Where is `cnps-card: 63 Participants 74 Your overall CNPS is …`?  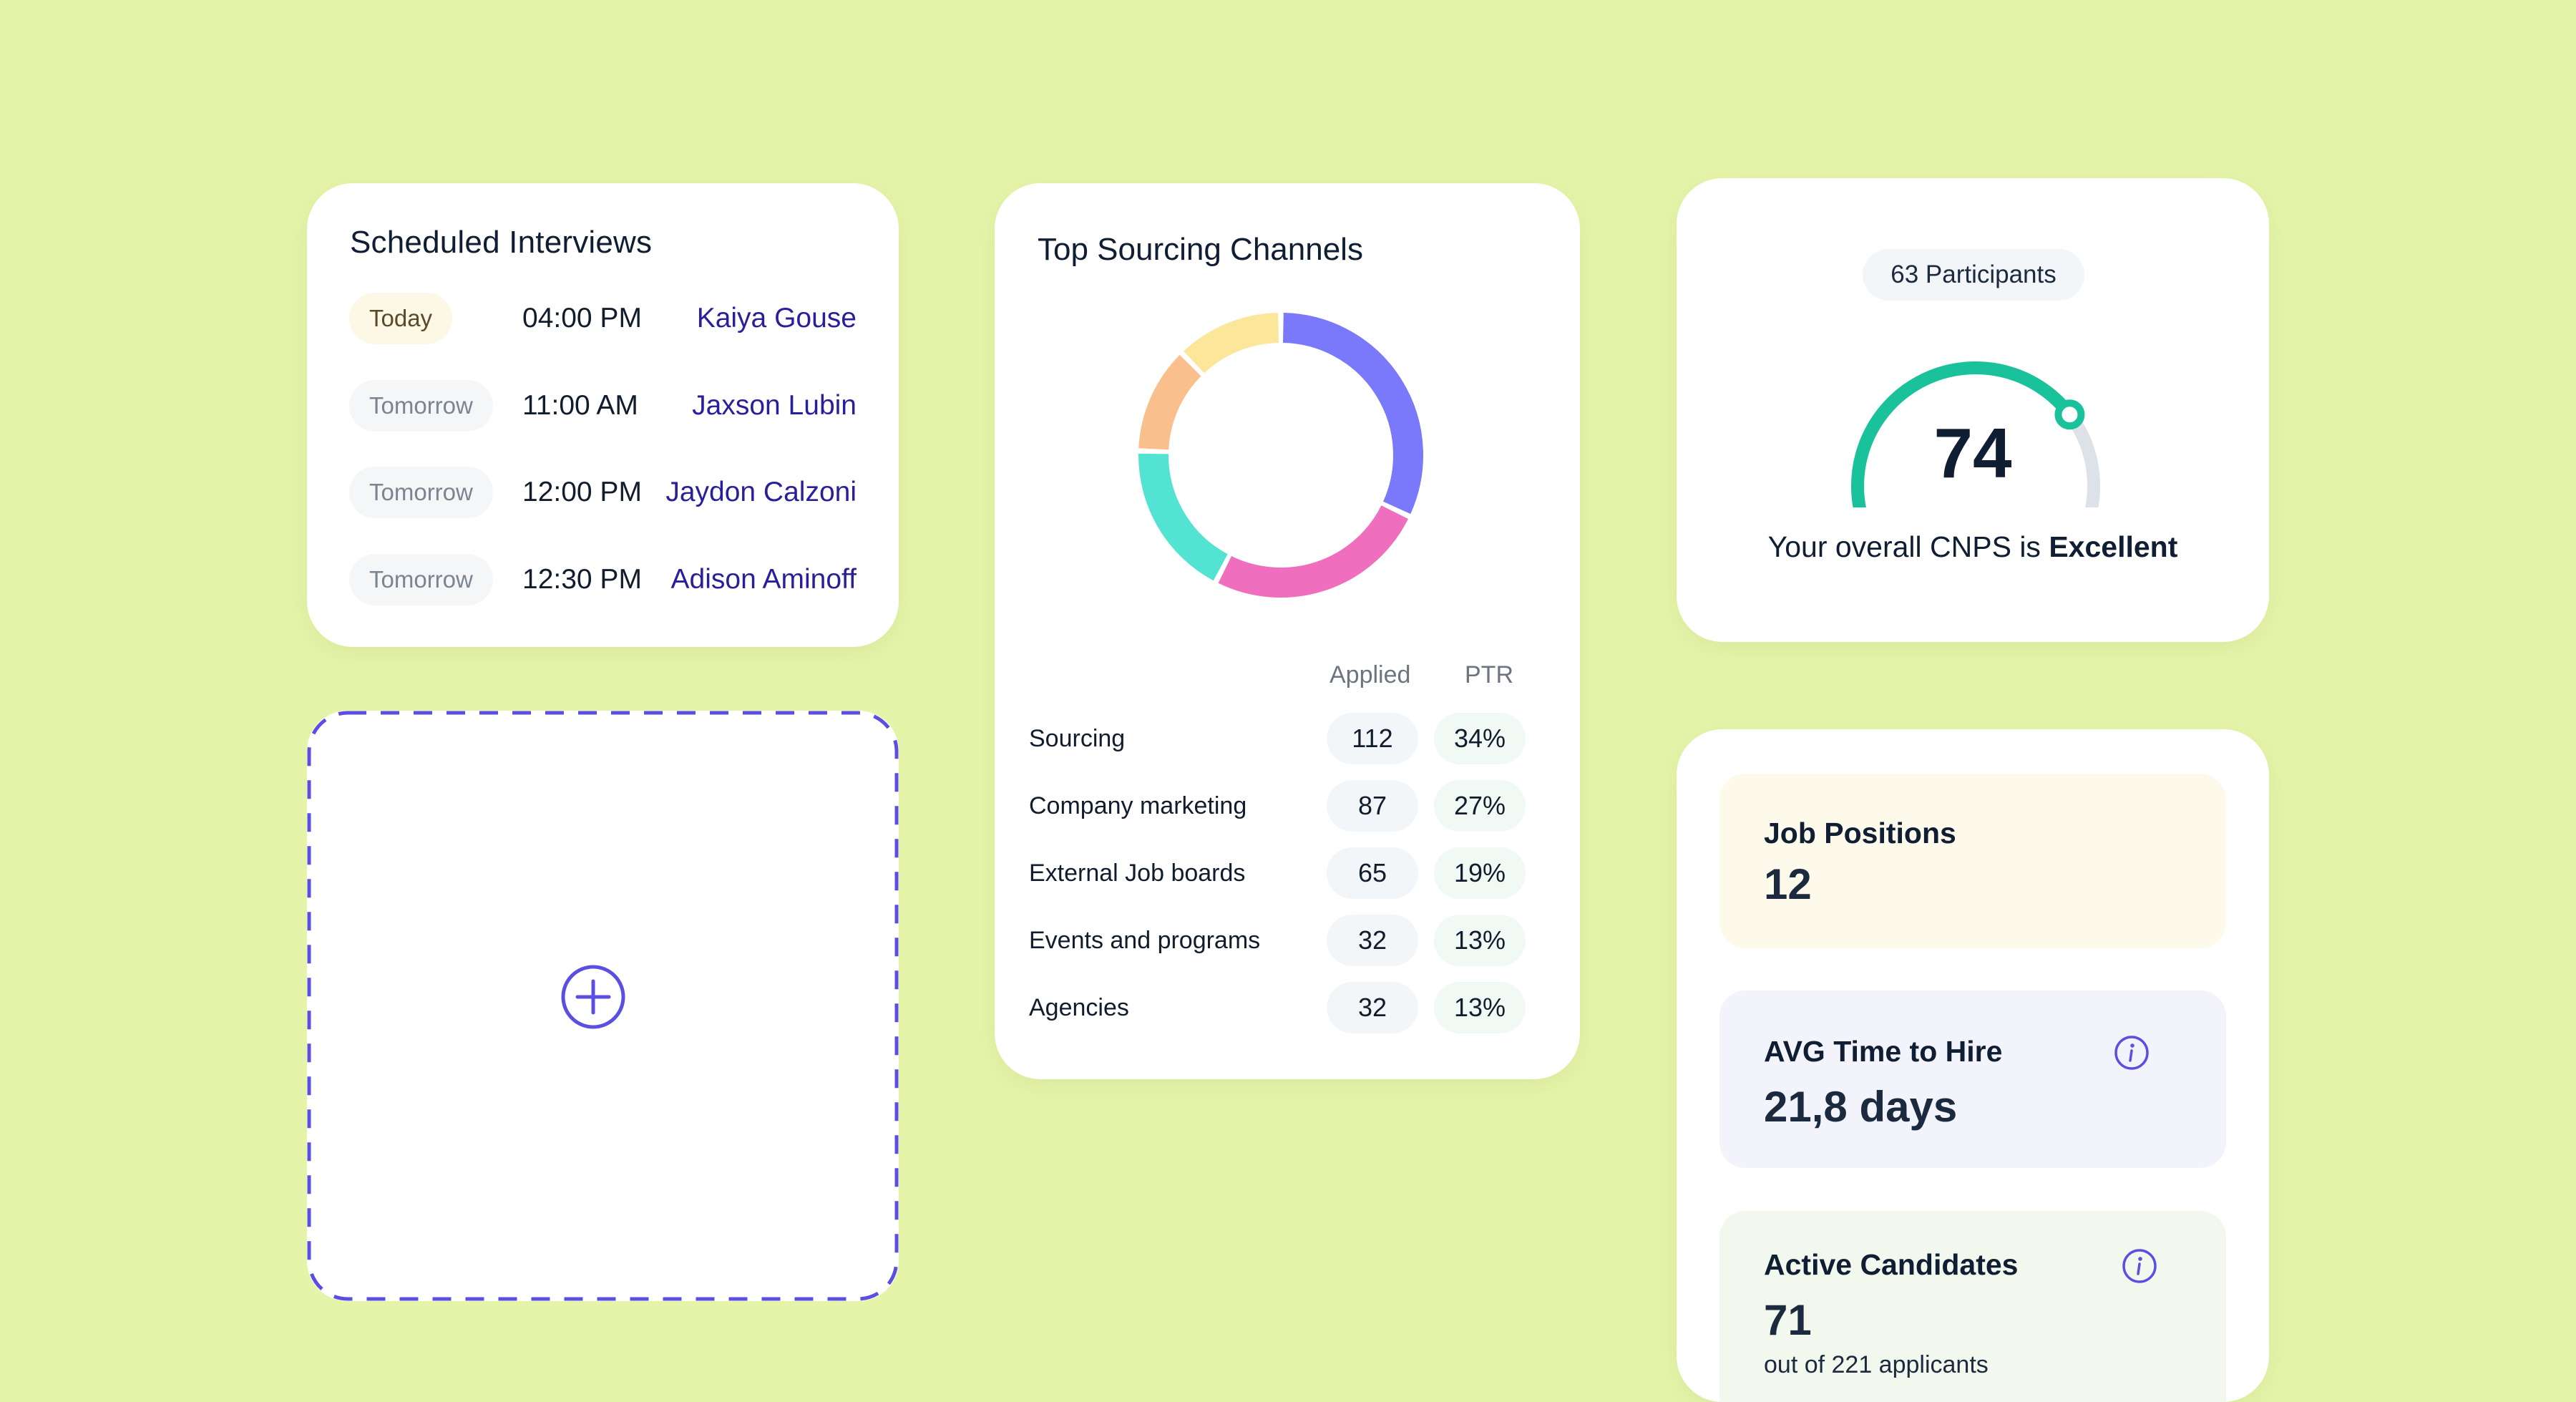
cnps-card: 63 Participants 74 Your overall CNPS is … is located at coordinates (1973, 410).